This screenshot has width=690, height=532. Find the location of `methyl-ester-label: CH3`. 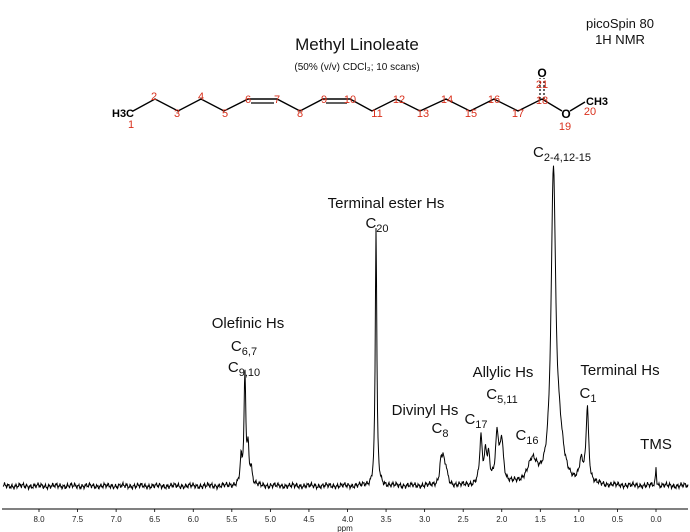

methyl-ester-label: CH3 is located at coordinates (597, 102).